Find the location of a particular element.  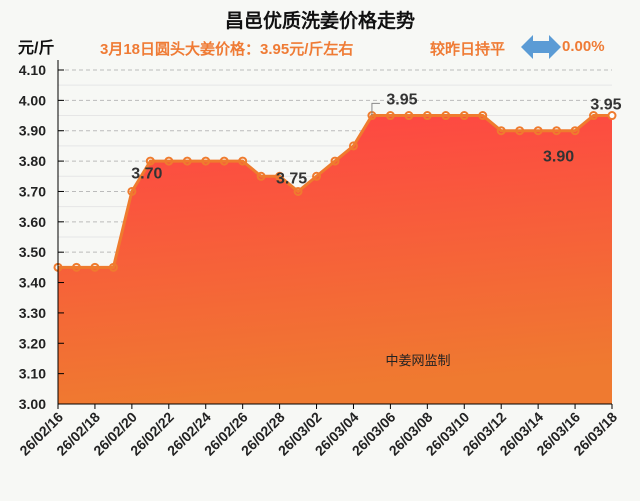

y-tick-label: 3.60 is located at coordinates (32, 222).